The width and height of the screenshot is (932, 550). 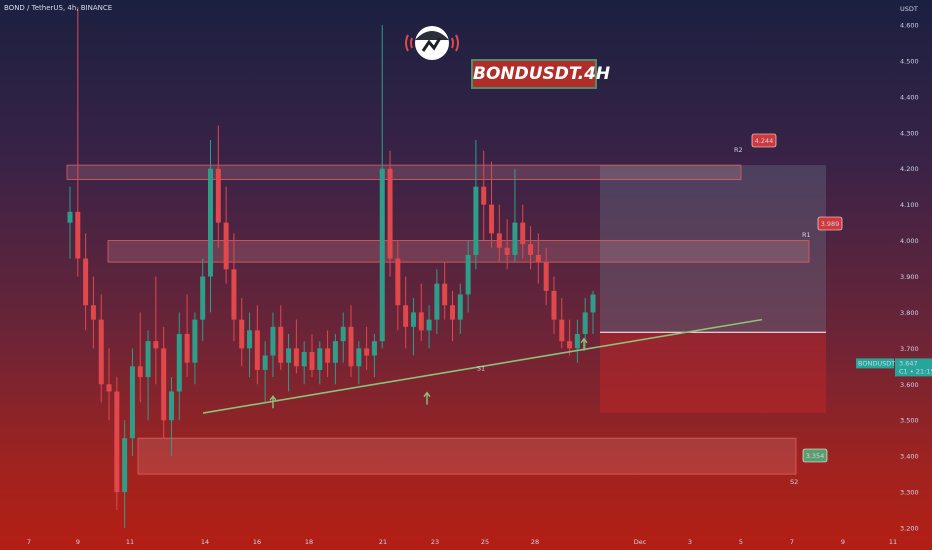 I want to click on support-trendline, so click(x=482, y=366).